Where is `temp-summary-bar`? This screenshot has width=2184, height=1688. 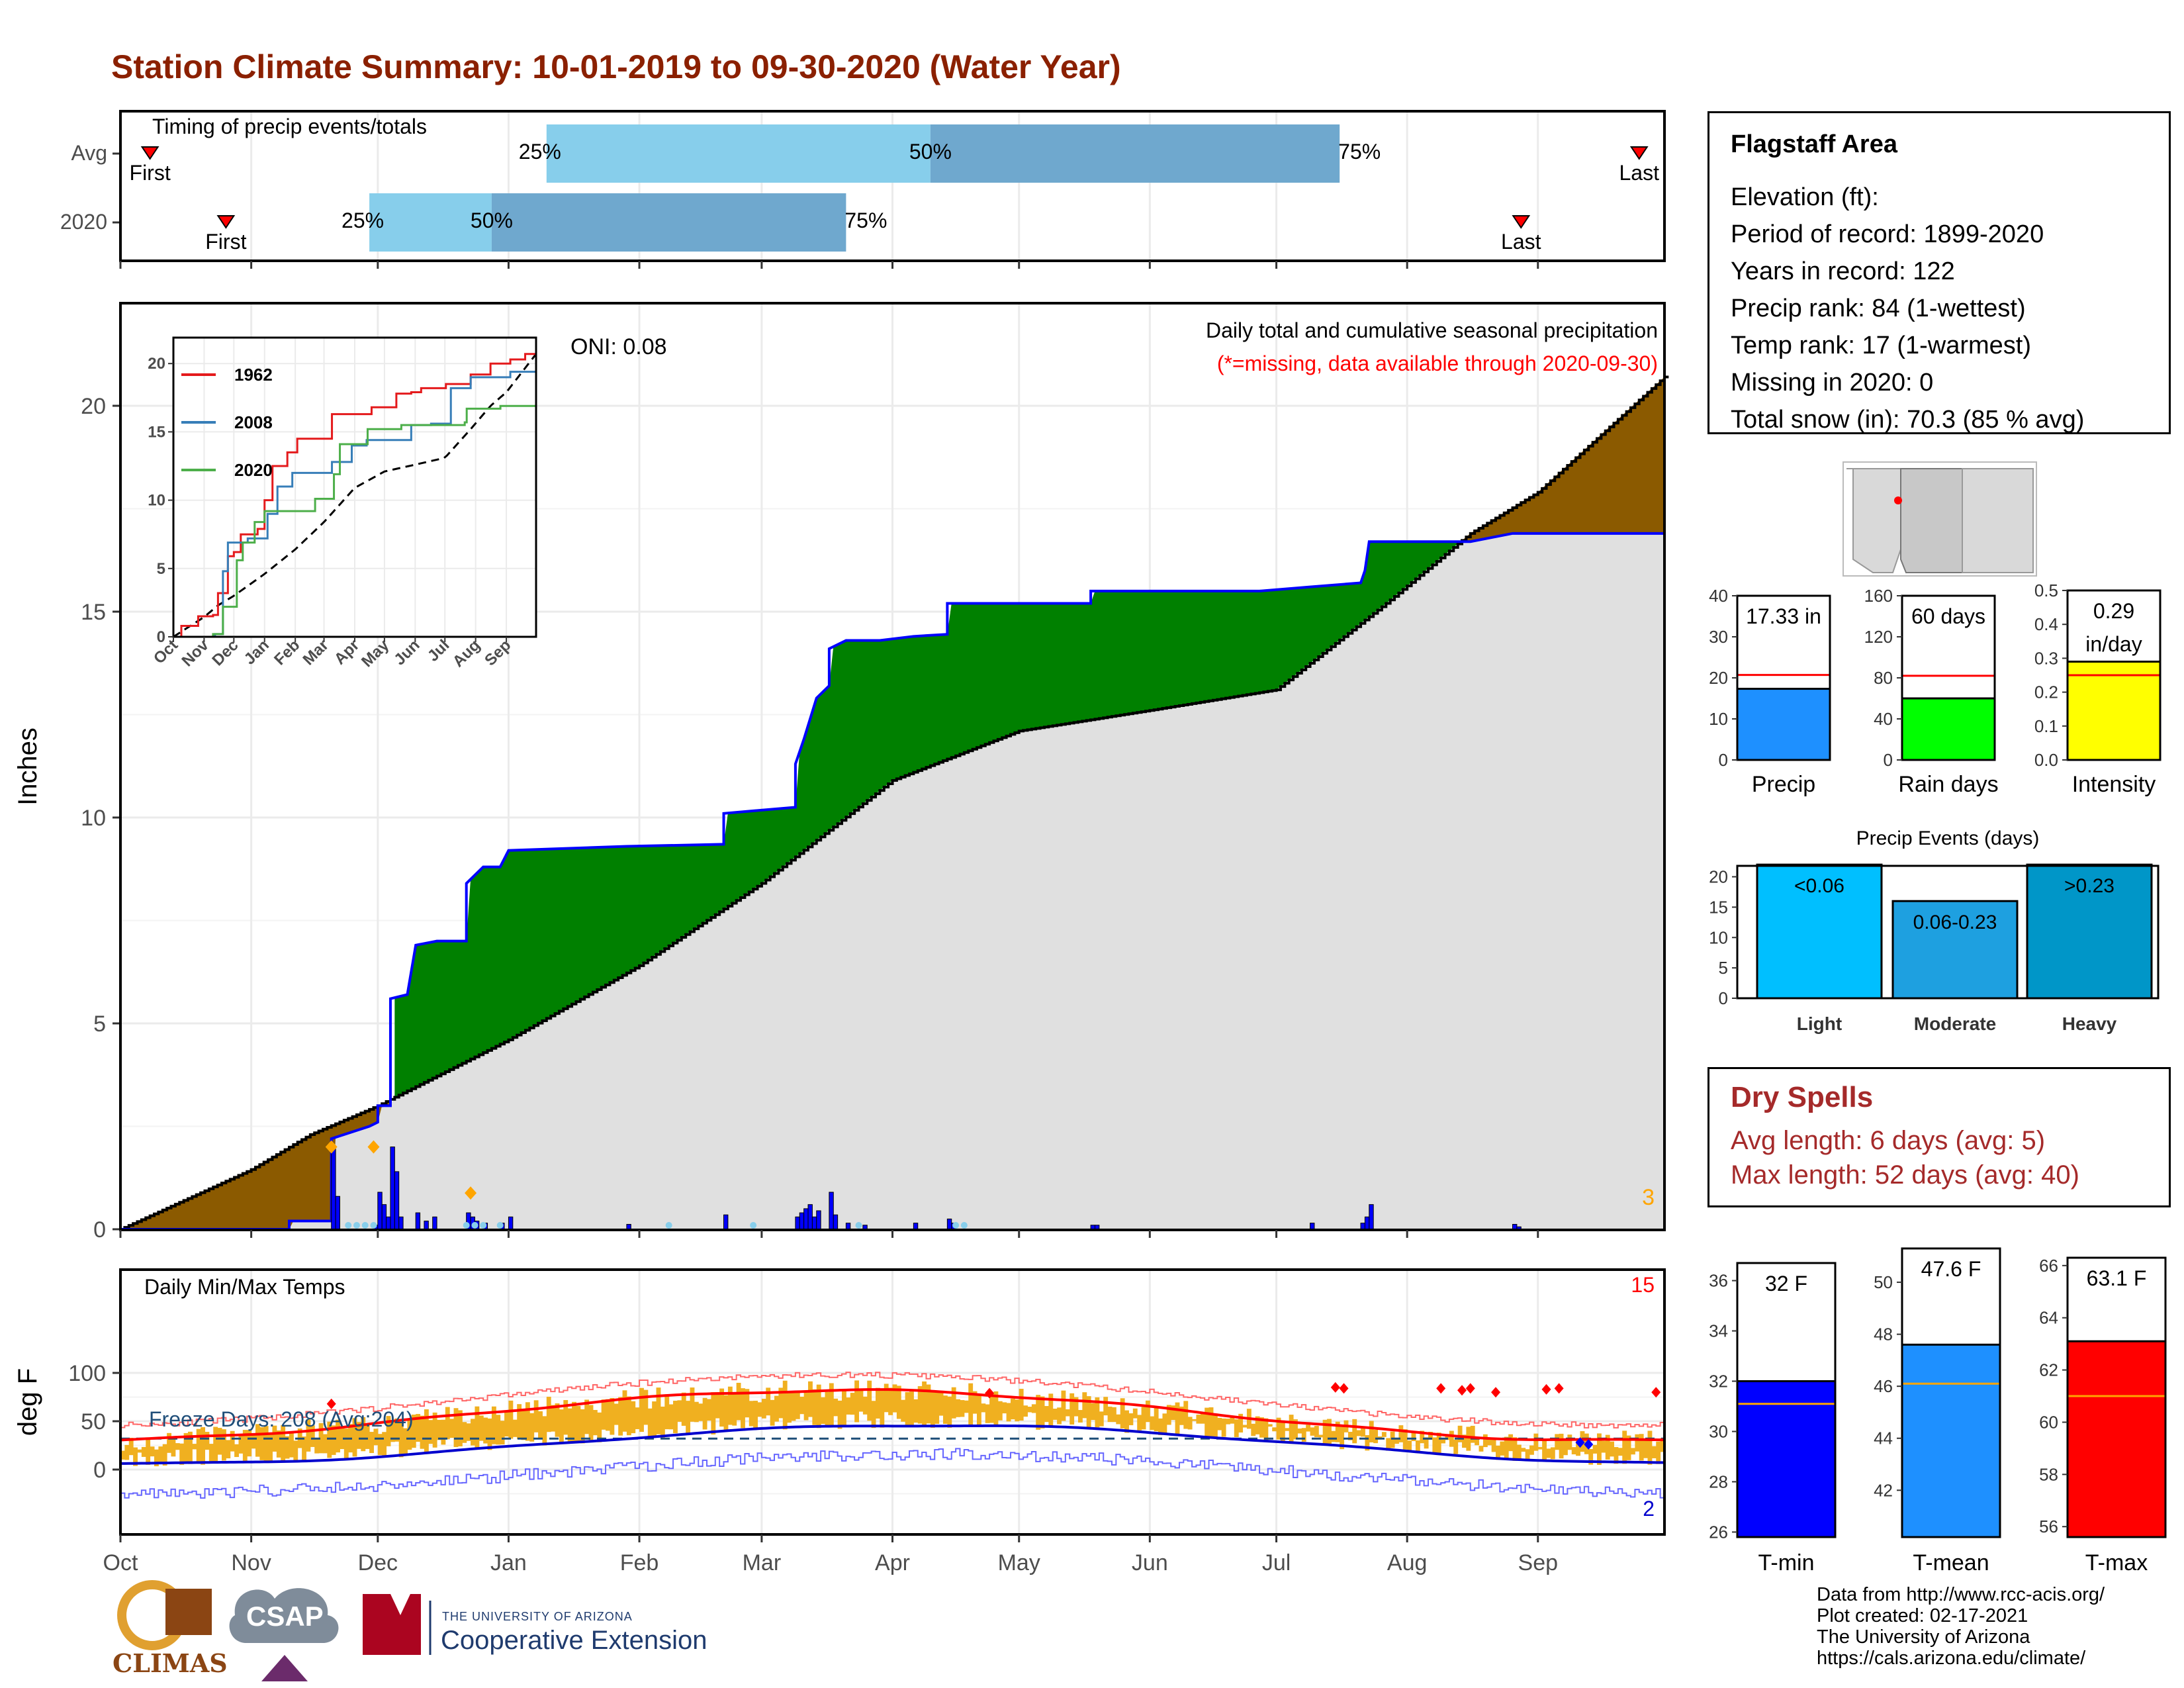 temp-summary-bar is located at coordinates (1786, 1459).